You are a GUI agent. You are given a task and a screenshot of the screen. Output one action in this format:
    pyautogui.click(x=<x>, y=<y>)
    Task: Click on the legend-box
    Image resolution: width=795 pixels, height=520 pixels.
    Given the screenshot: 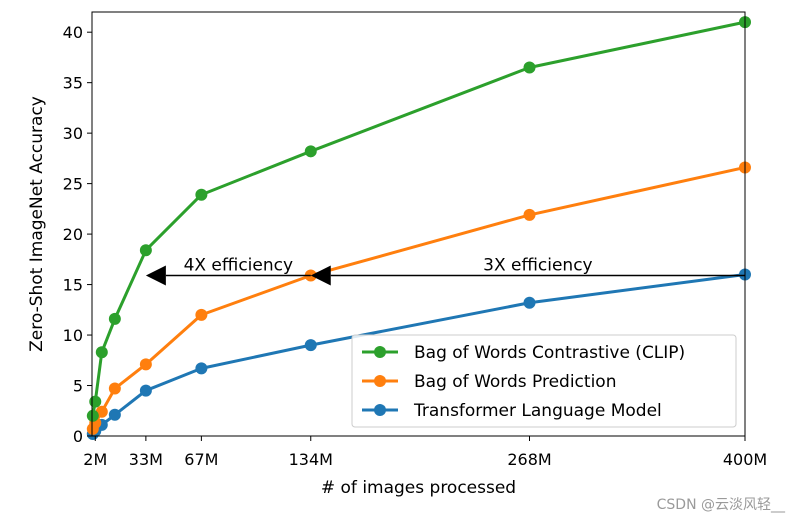 What is the action you would take?
    pyautogui.click(x=544, y=381)
    